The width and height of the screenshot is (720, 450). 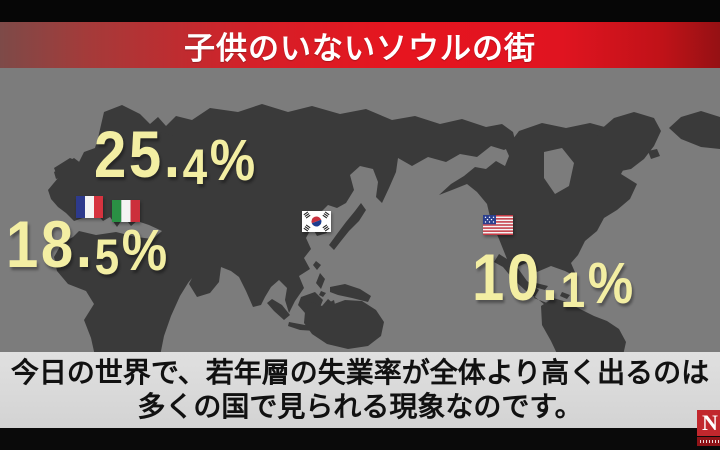 I want to click on iceland-island, so click(x=654, y=154).